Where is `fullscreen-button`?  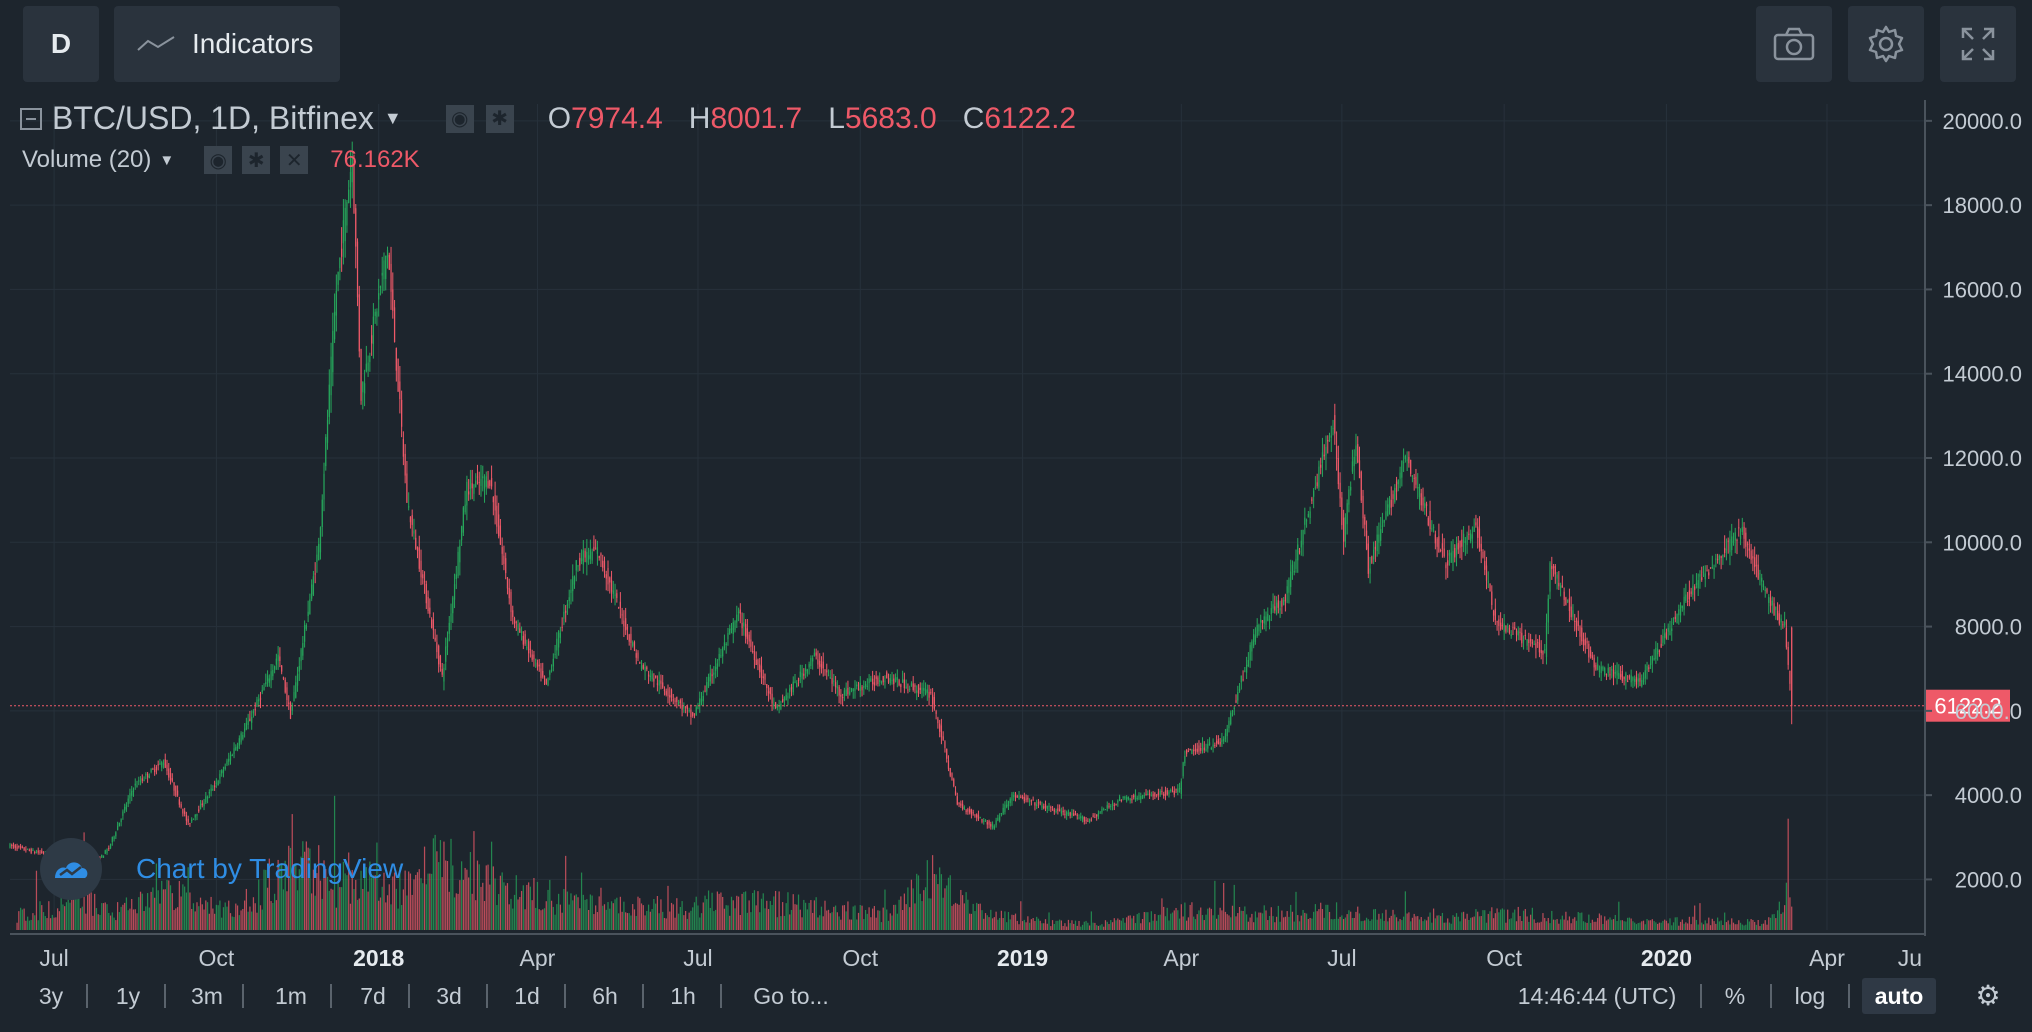 fullscreen-button is located at coordinates (1978, 44).